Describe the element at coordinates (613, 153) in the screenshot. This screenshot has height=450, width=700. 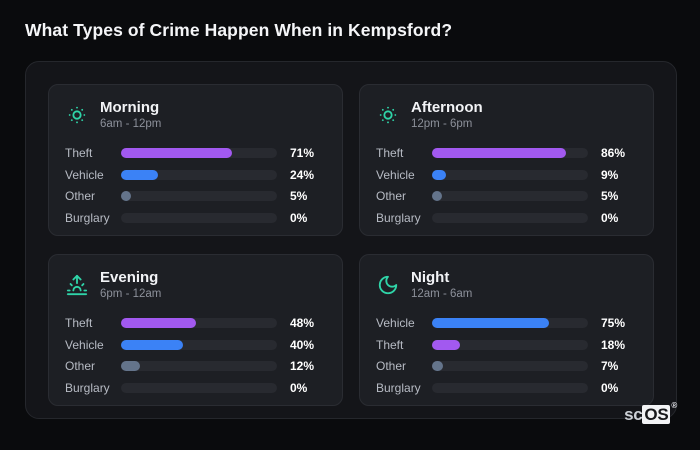
I see `bar-value: 86%` at that location.